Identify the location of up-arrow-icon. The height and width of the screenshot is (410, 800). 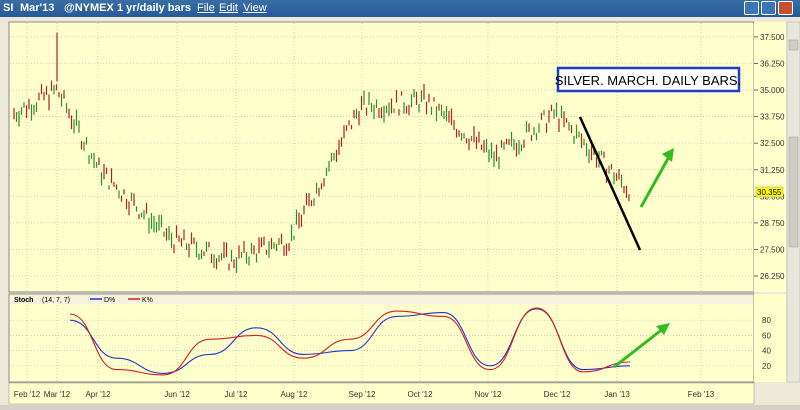
(656, 178).